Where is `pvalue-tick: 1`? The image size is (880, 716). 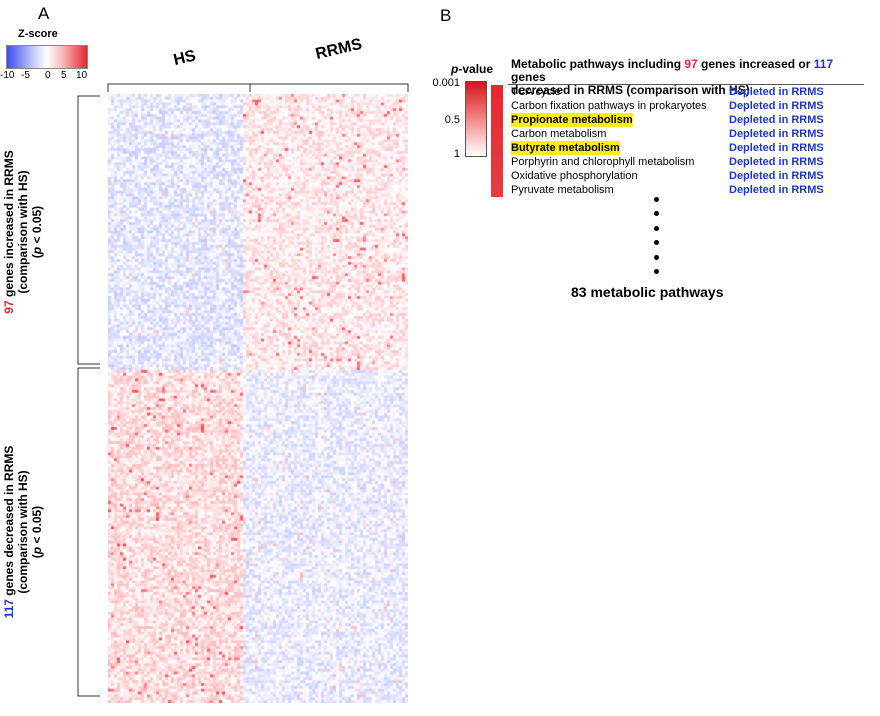
pvalue-tick: 1 is located at coordinates (456, 154).